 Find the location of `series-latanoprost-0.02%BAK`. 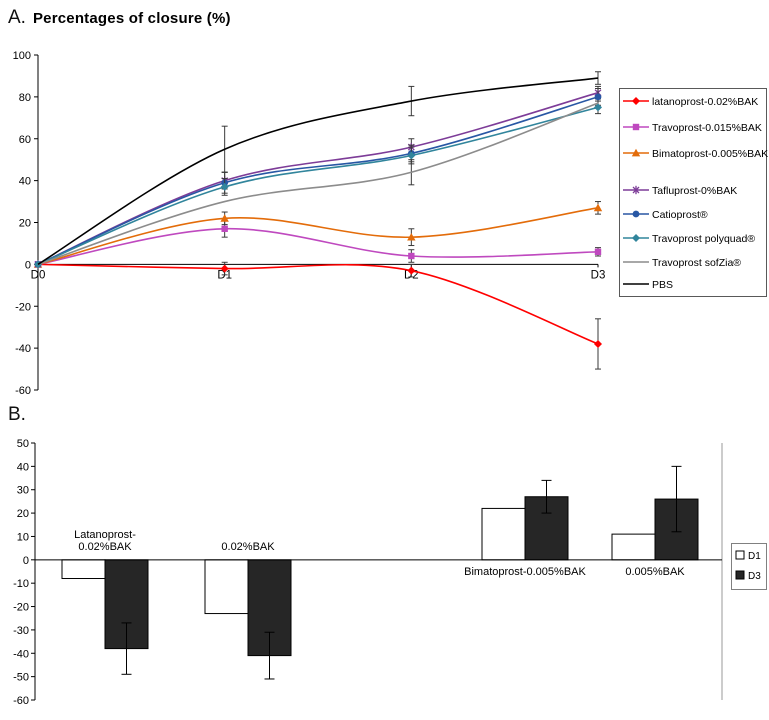

series-latanoprost-0.02%BAK is located at coordinates (318, 315).